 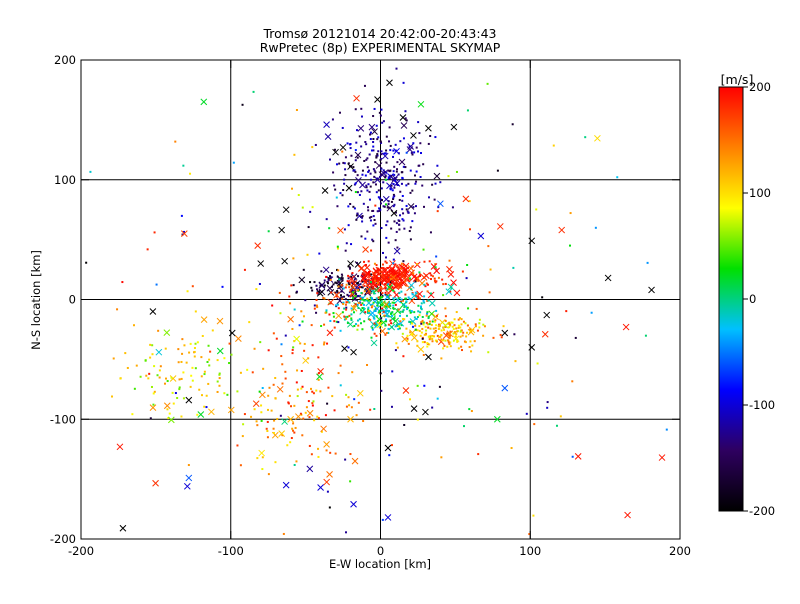 I want to click on colorbar-gradient, so click(x=731, y=299).